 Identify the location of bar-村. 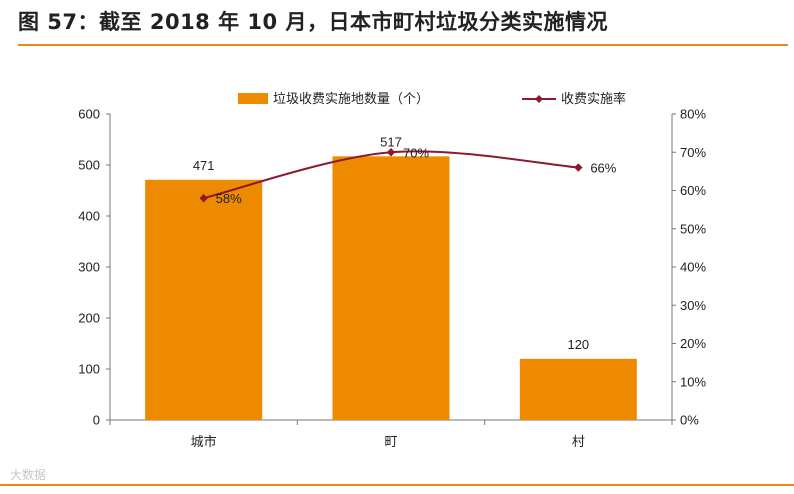
(578, 389).